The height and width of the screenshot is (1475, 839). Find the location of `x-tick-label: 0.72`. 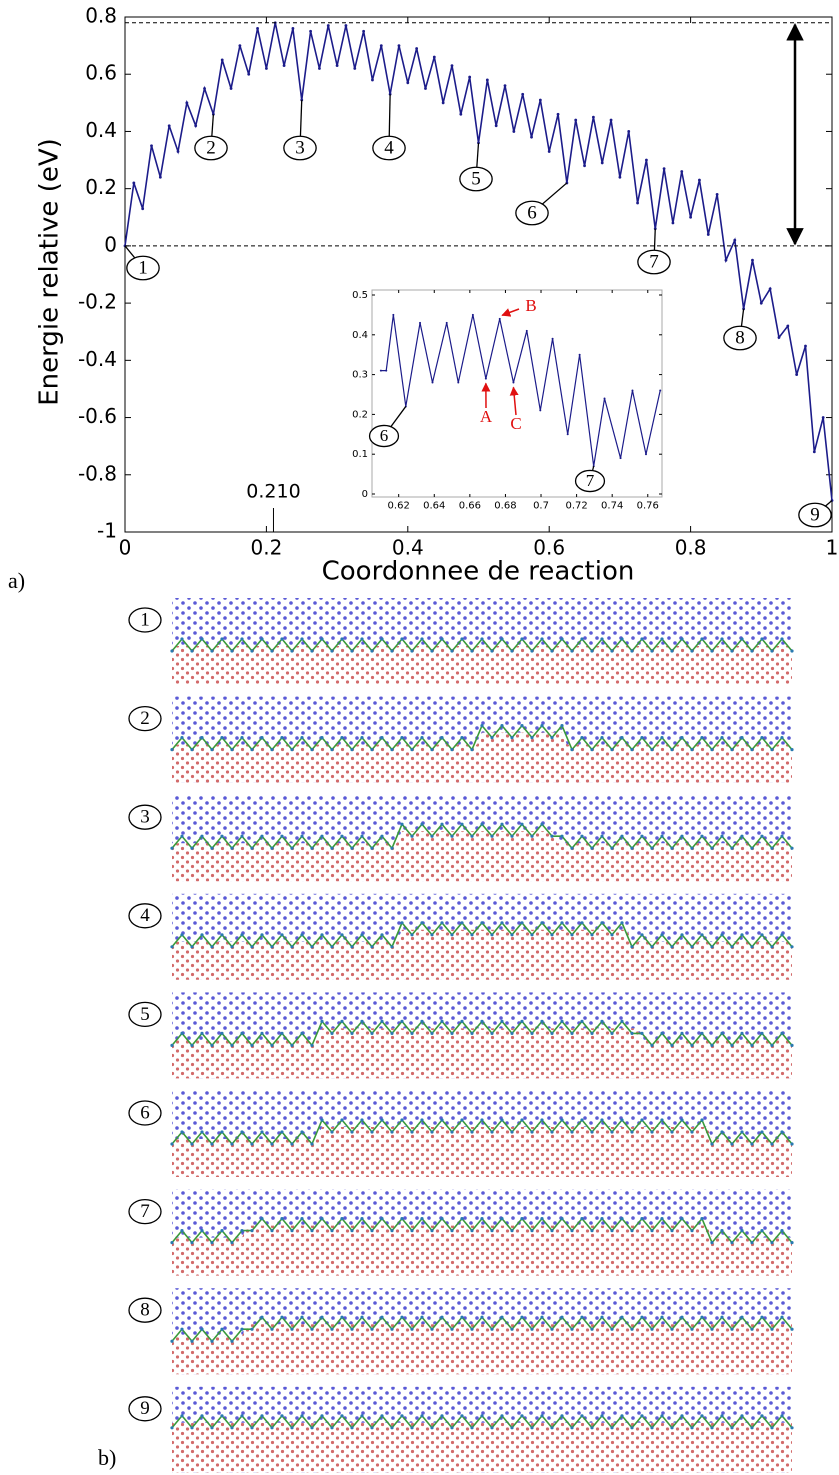

x-tick-label: 0.72 is located at coordinates (576, 506).